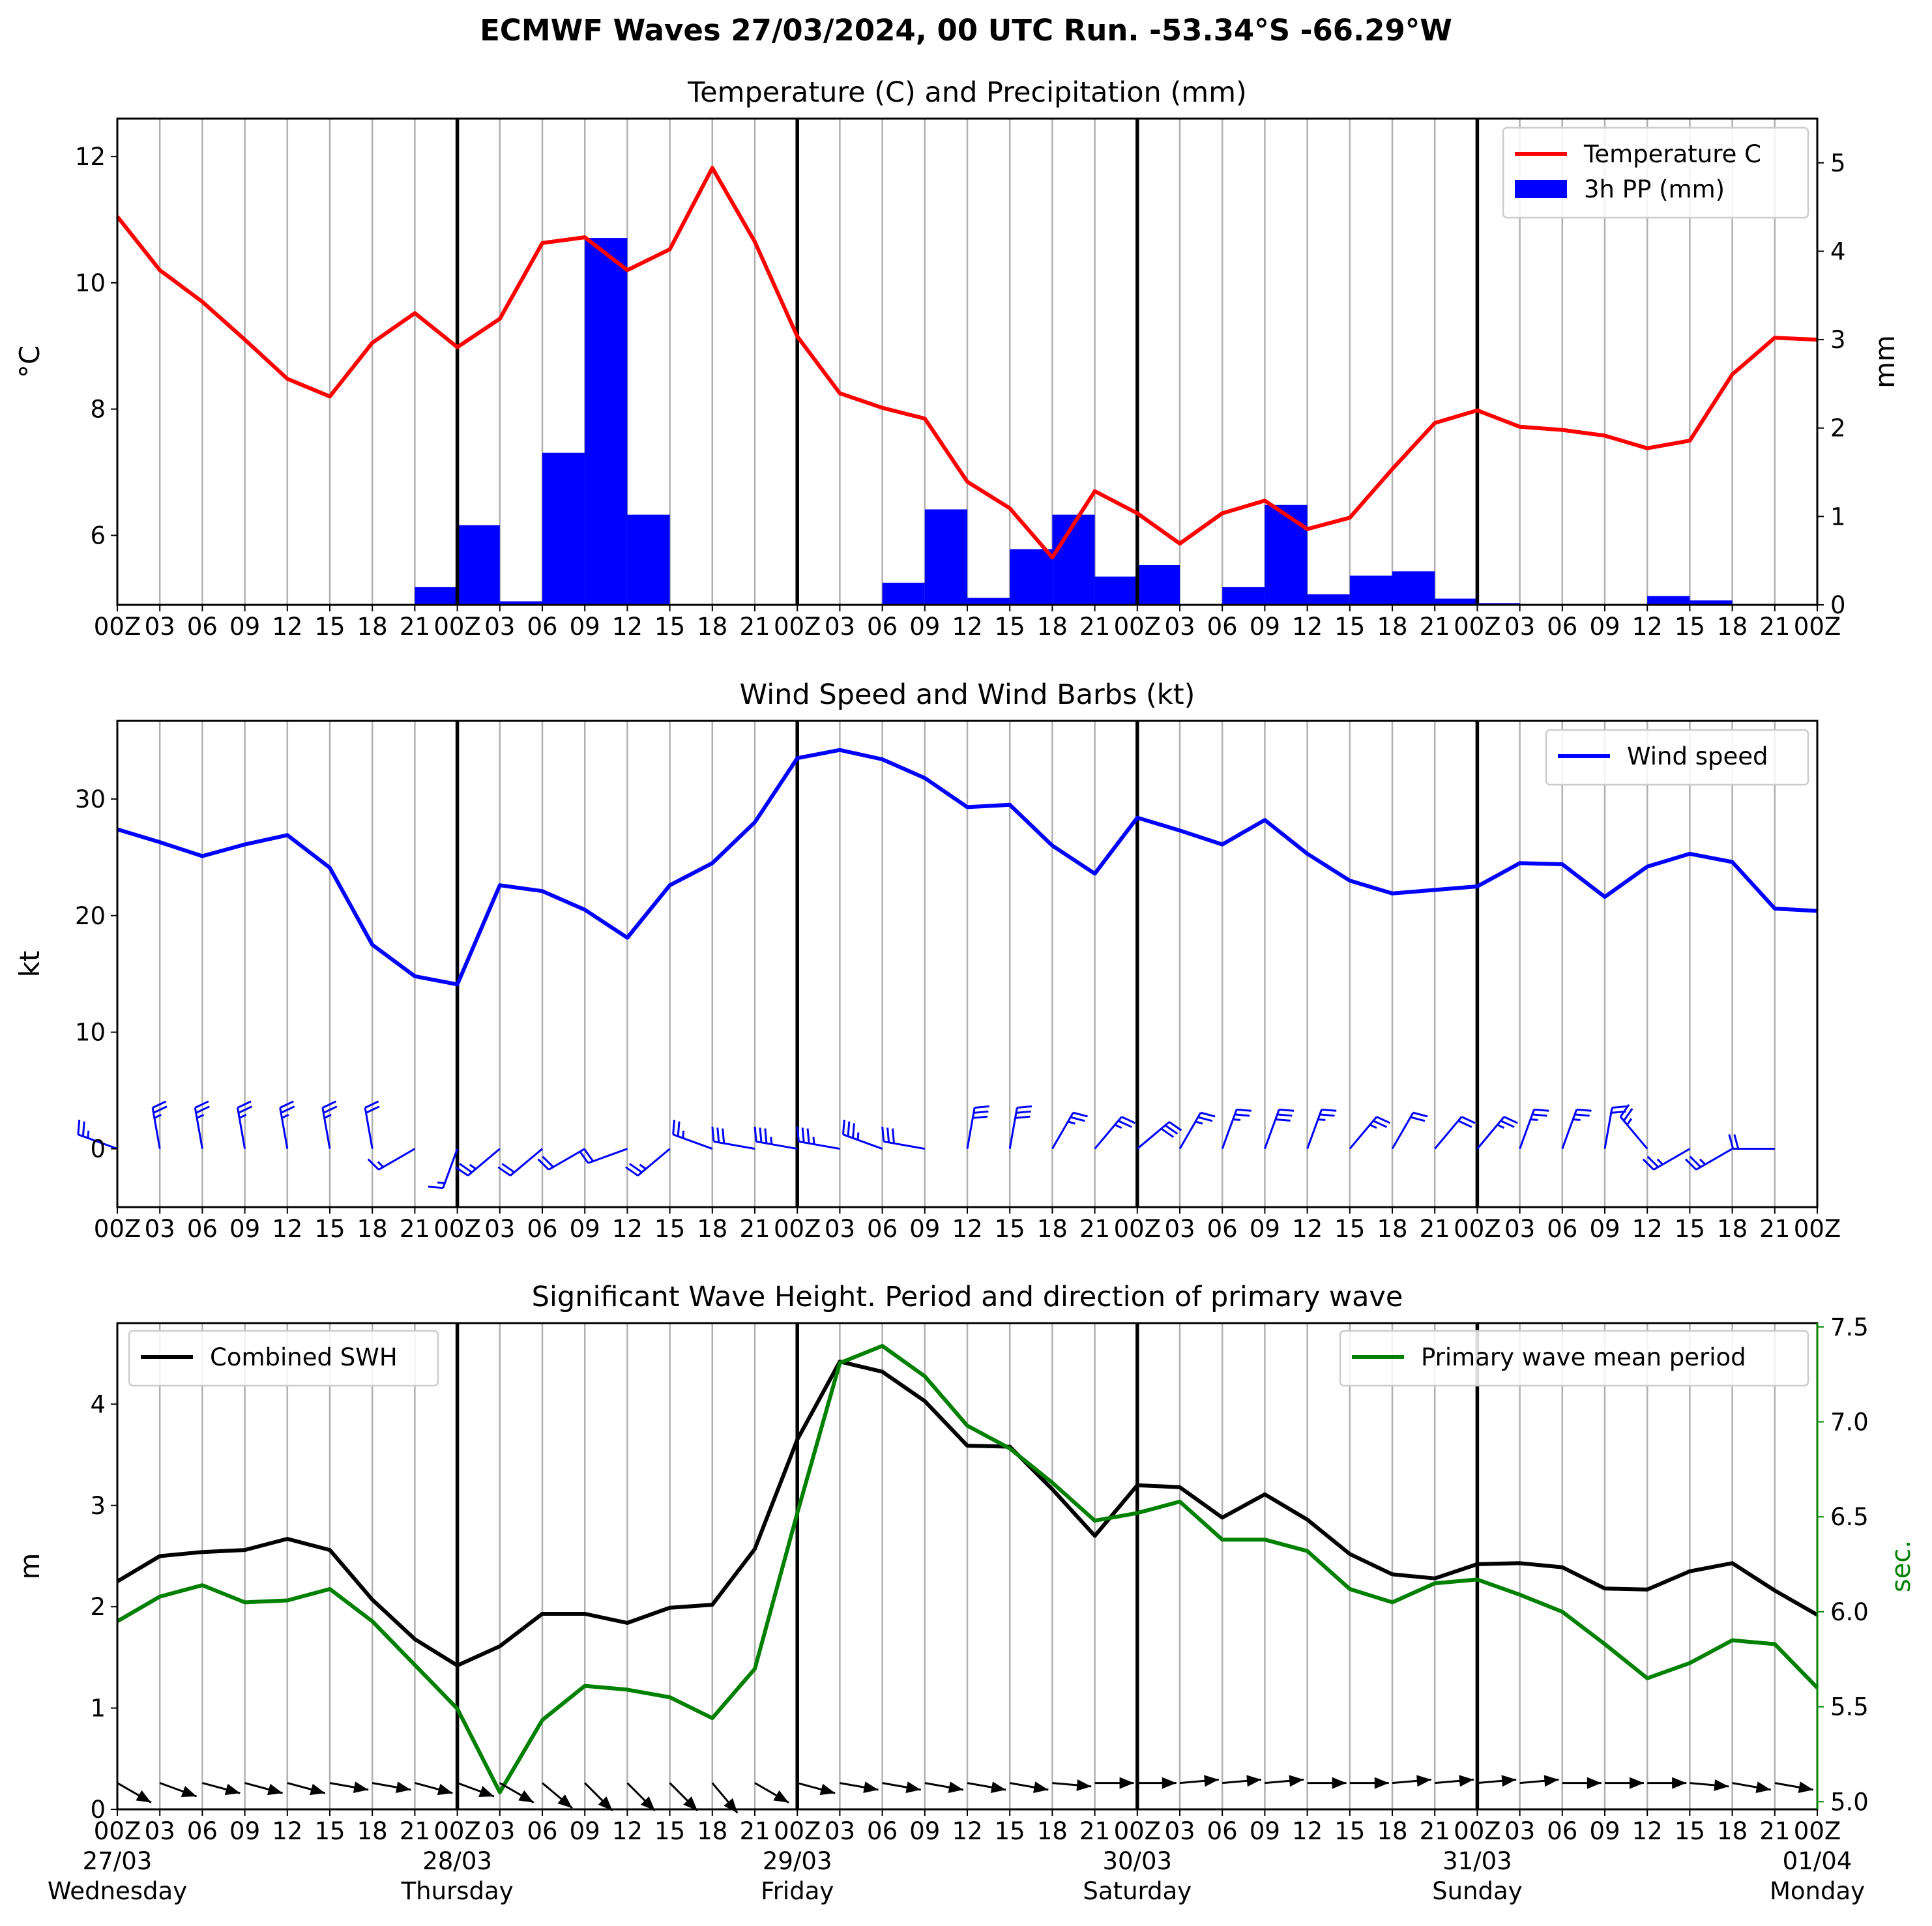  Describe the element at coordinates (90, 916) in the screenshot. I see `y-tick-label: 20` at that location.